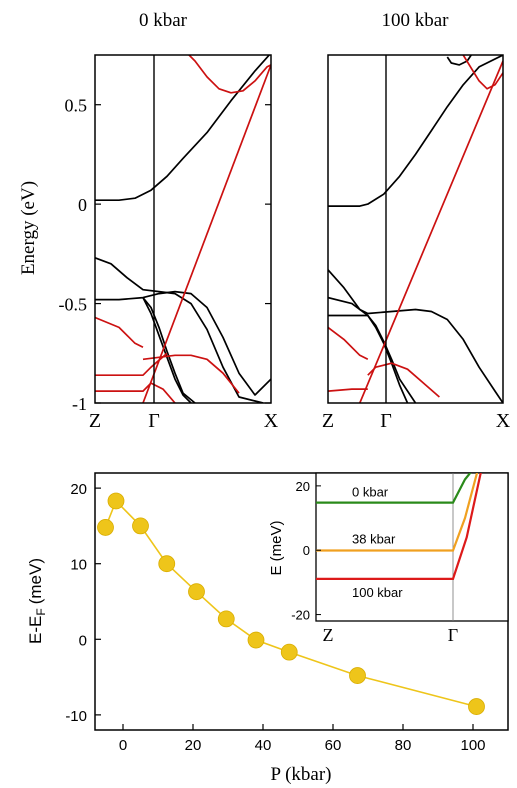  Describe the element at coordinates (95, 421) in the screenshot. I see `p1-xtick-label-0: Z` at that location.